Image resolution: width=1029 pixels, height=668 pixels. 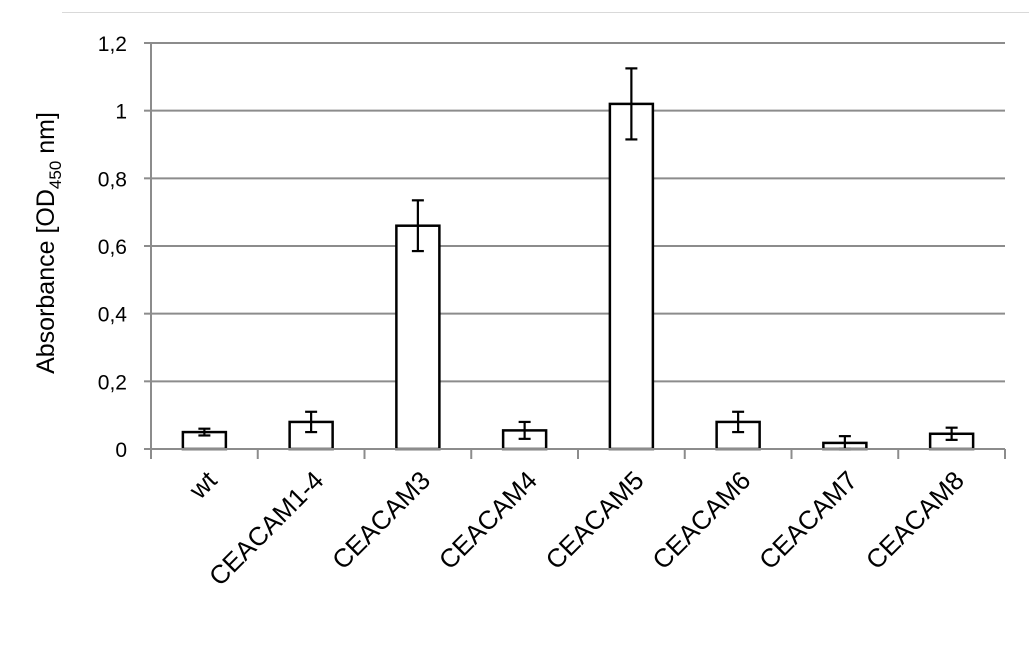 What do you see at coordinates (112, 44) in the screenshot?
I see `y-tick-label: 1,2` at bounding box center [112, 44].